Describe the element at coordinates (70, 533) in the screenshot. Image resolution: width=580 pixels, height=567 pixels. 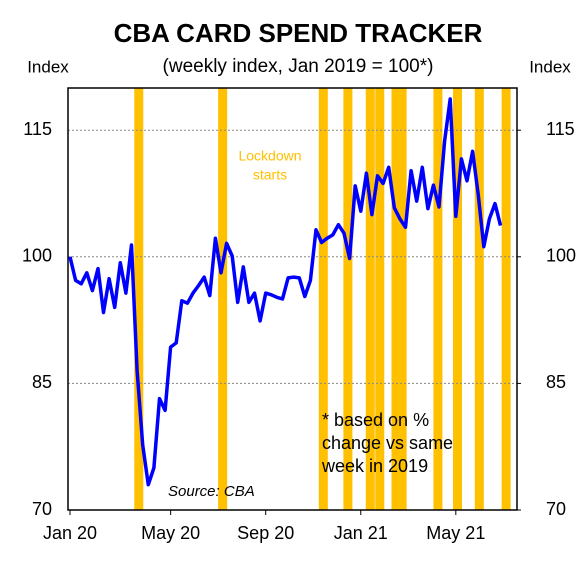
I see `x-tick-label: Jan 20` at that location.